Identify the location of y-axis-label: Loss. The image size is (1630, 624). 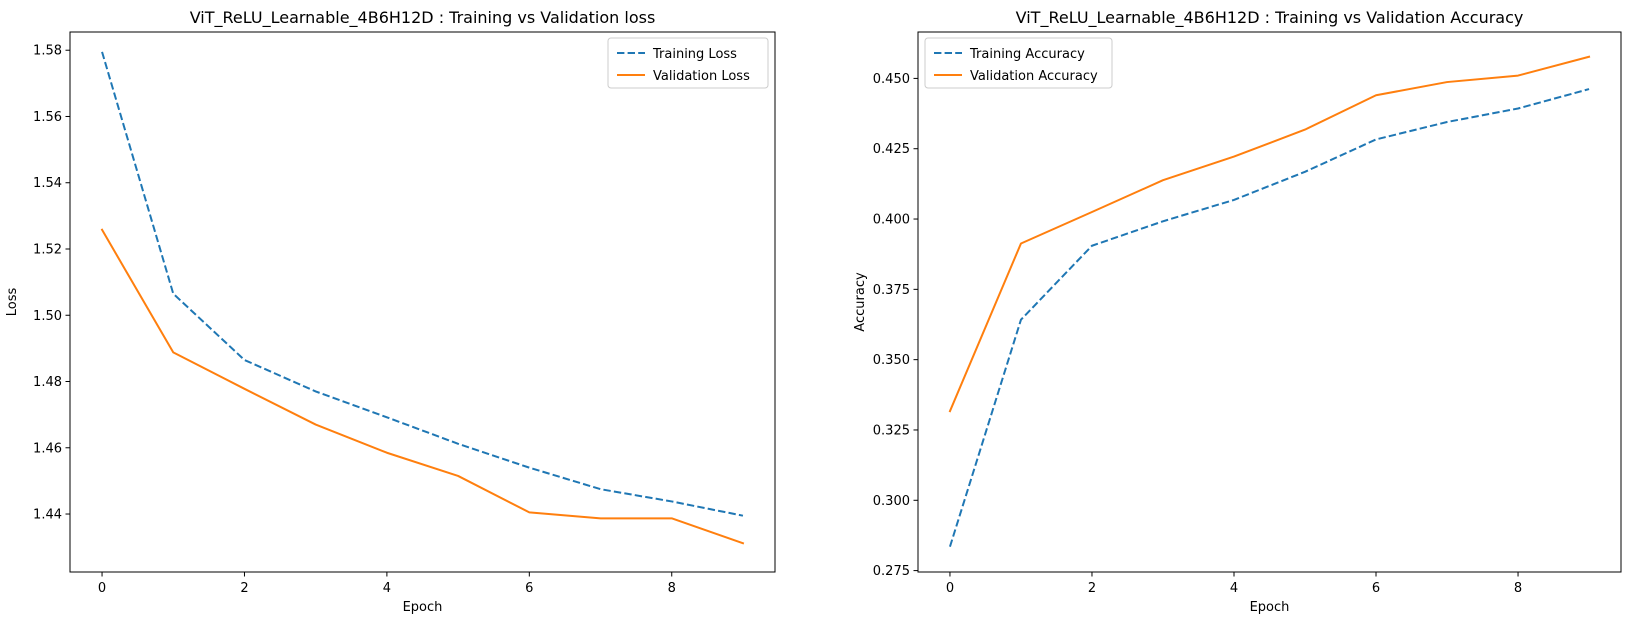
(12, 302).